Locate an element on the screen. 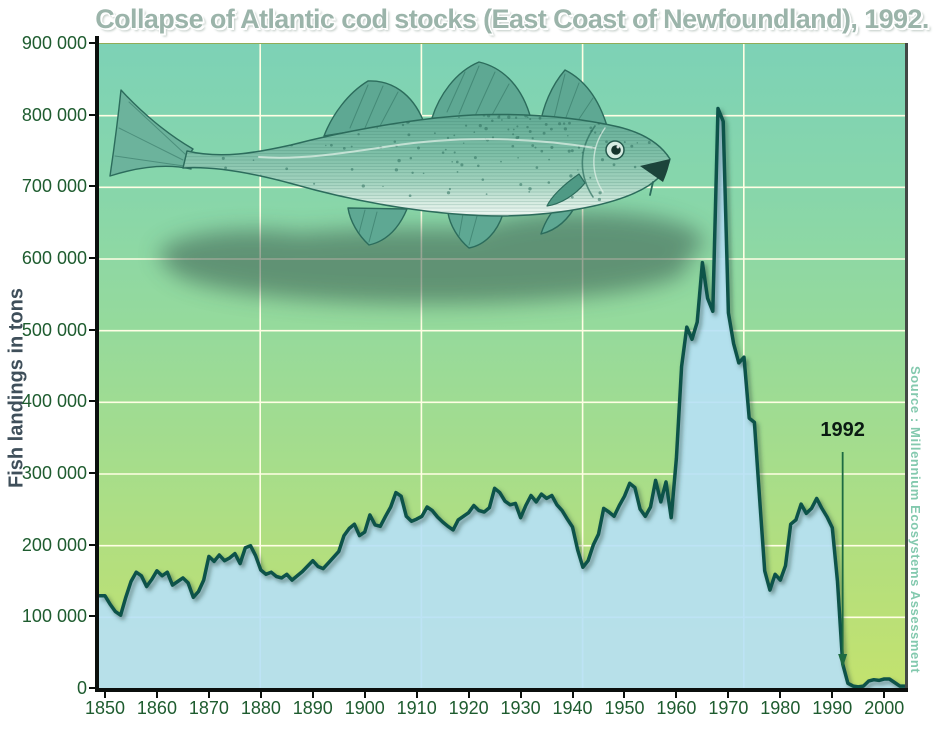  x-tick-label: 1890 is located at coordinates (312, 708).